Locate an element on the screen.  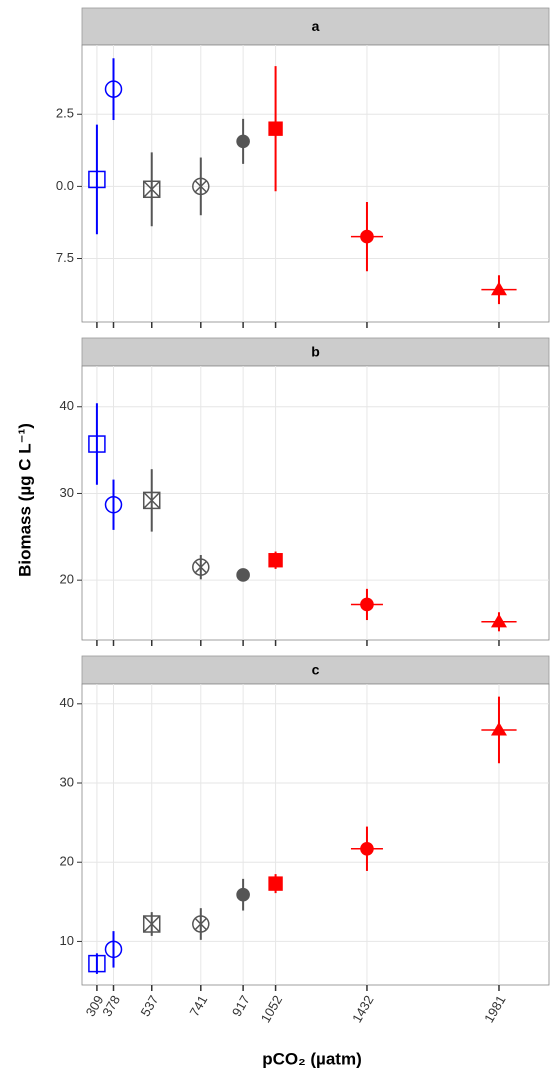
x-tick-label: 1981 is located at coordinates (494, 1009).